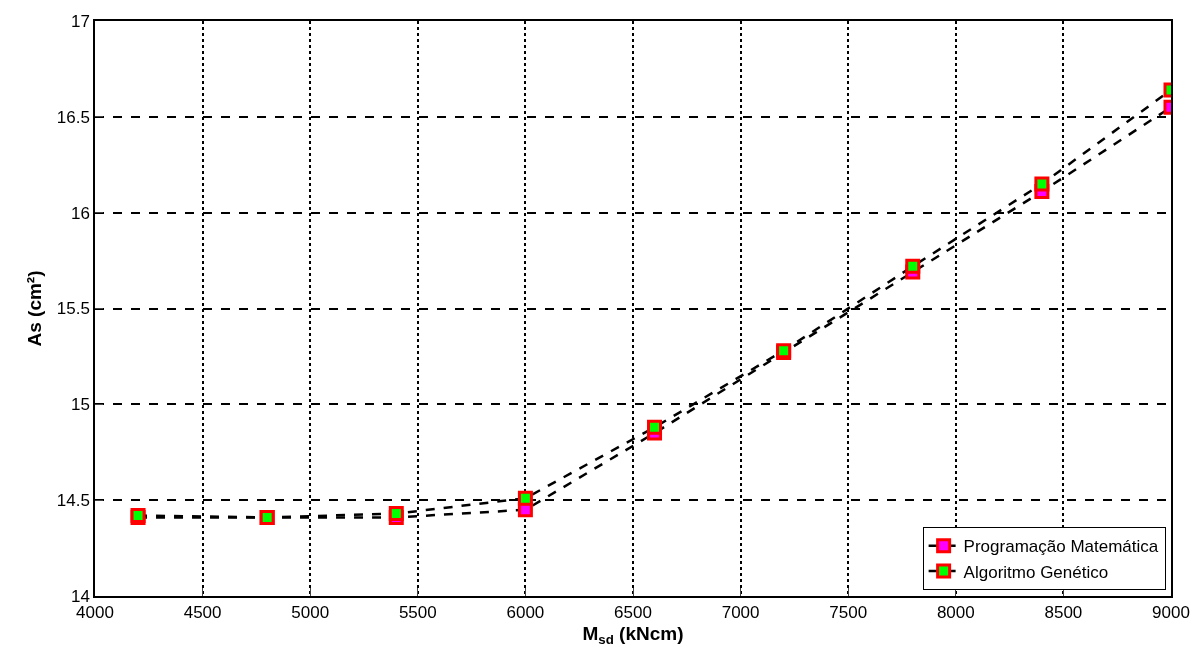 Image resolution: width=1202 pixels, height=668 pixels. Describe the element at coordinates (1063, 613) in the screenshot. I see `x-tick-label: 8500` at that location.